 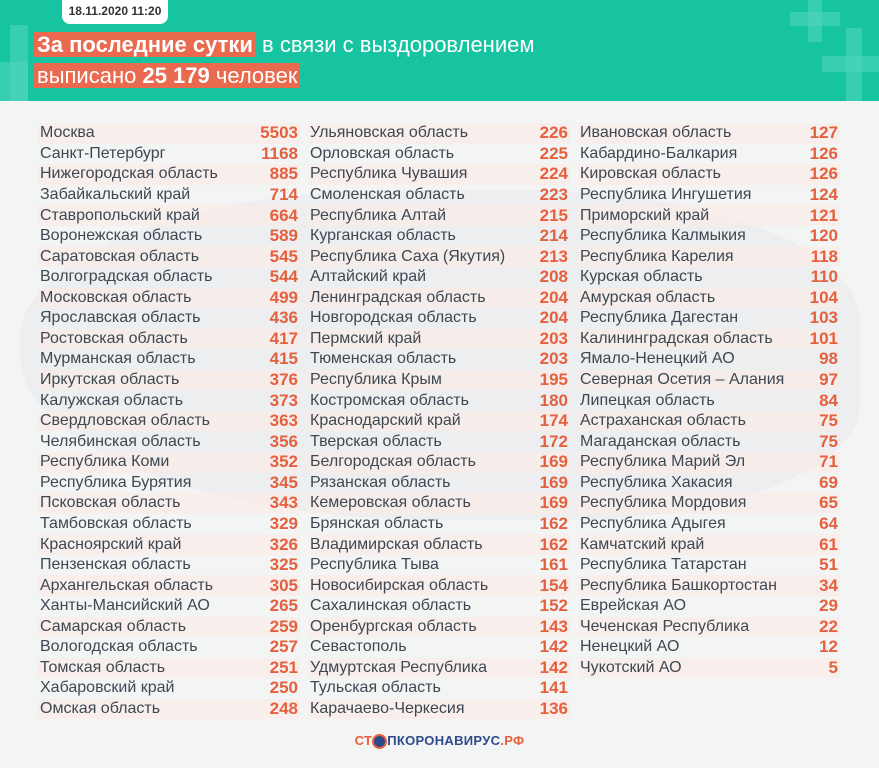 What do you see at coordinates (553, 194) in the screenshot?
I see `recovered-count: 223` at bounding box center [553, 194].